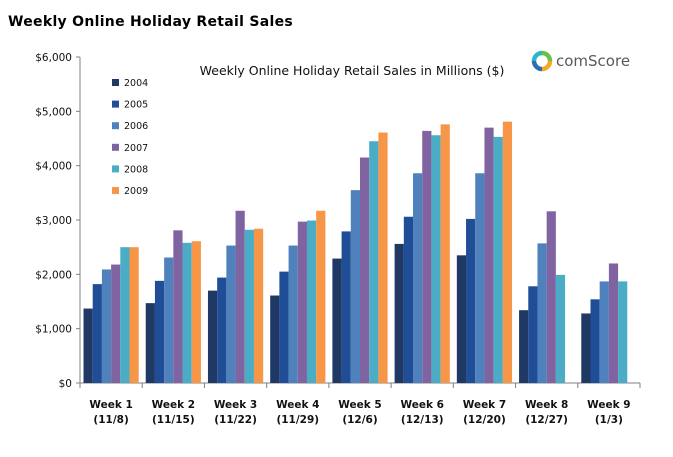 The width and height of the screenshot is (673, 457). Describe the element at coordinates (546, 420) in the screenshot. I see `x-tick-label: (12/27)` at that location.